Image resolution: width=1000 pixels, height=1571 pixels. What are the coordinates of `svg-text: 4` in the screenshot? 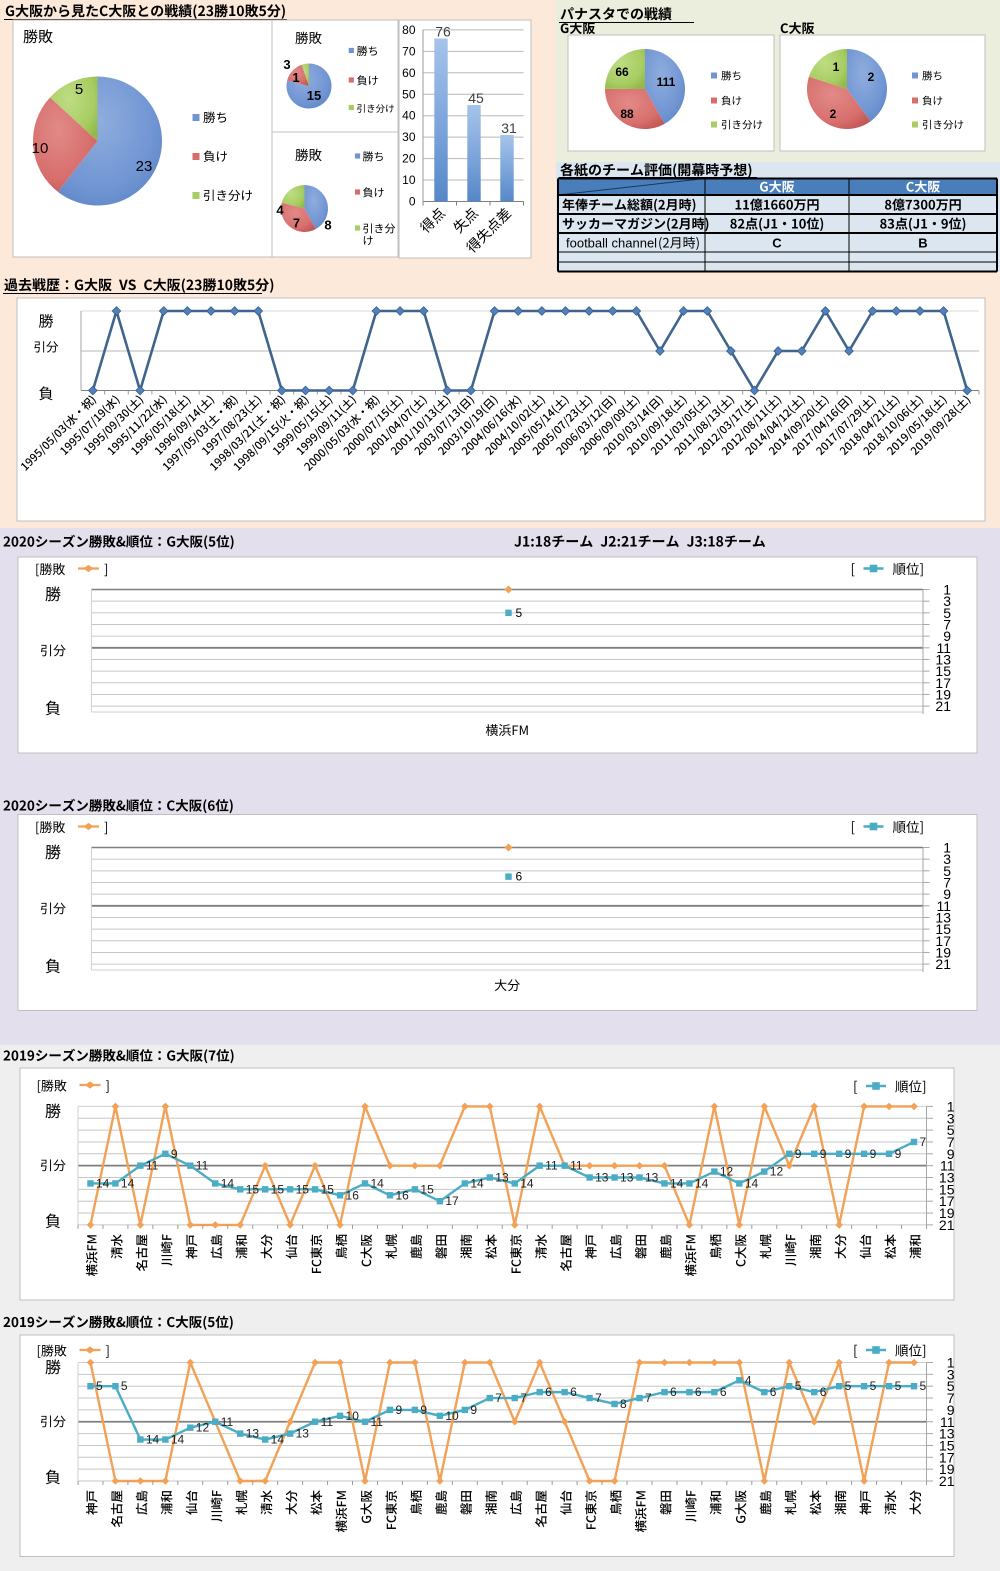 It's located at (748, 1380).